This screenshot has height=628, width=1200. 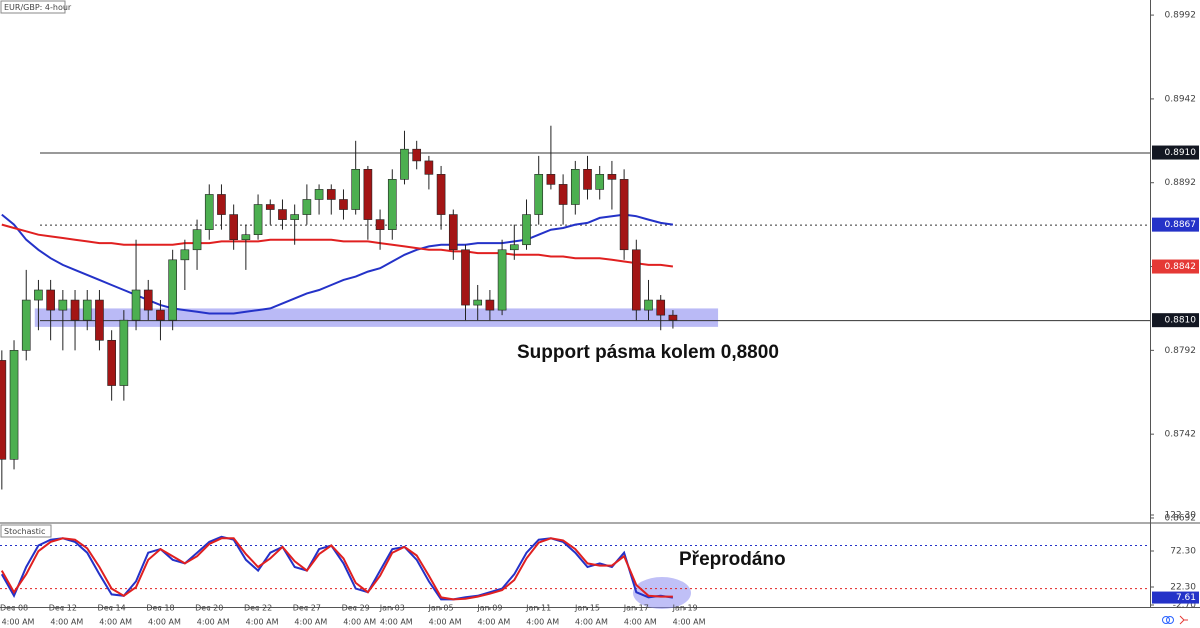 What do you see at coordinates (1181, 516) in the screenshot?
I see `y-tick-label: 122.30` at bounding box center [1181, 516].